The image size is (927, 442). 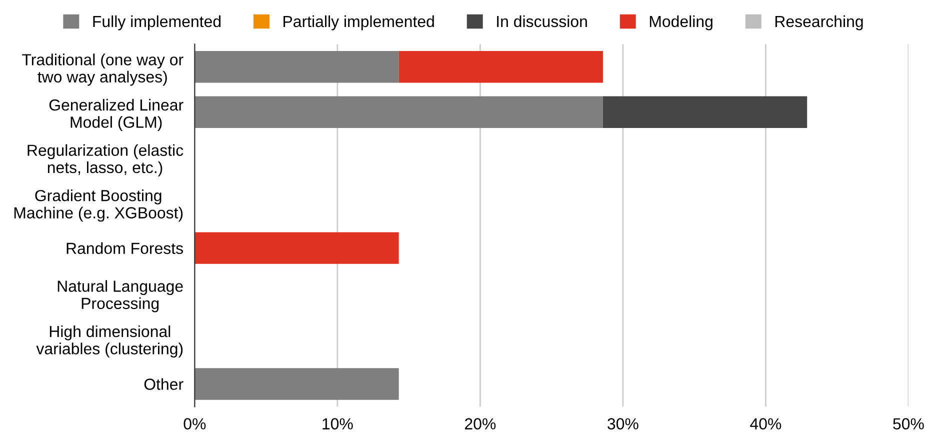 What do you see at coordinates (120, 296) in the screenshot?
I see `y-tick-label: Natural Language Processing` at bounding box center [120, 296].